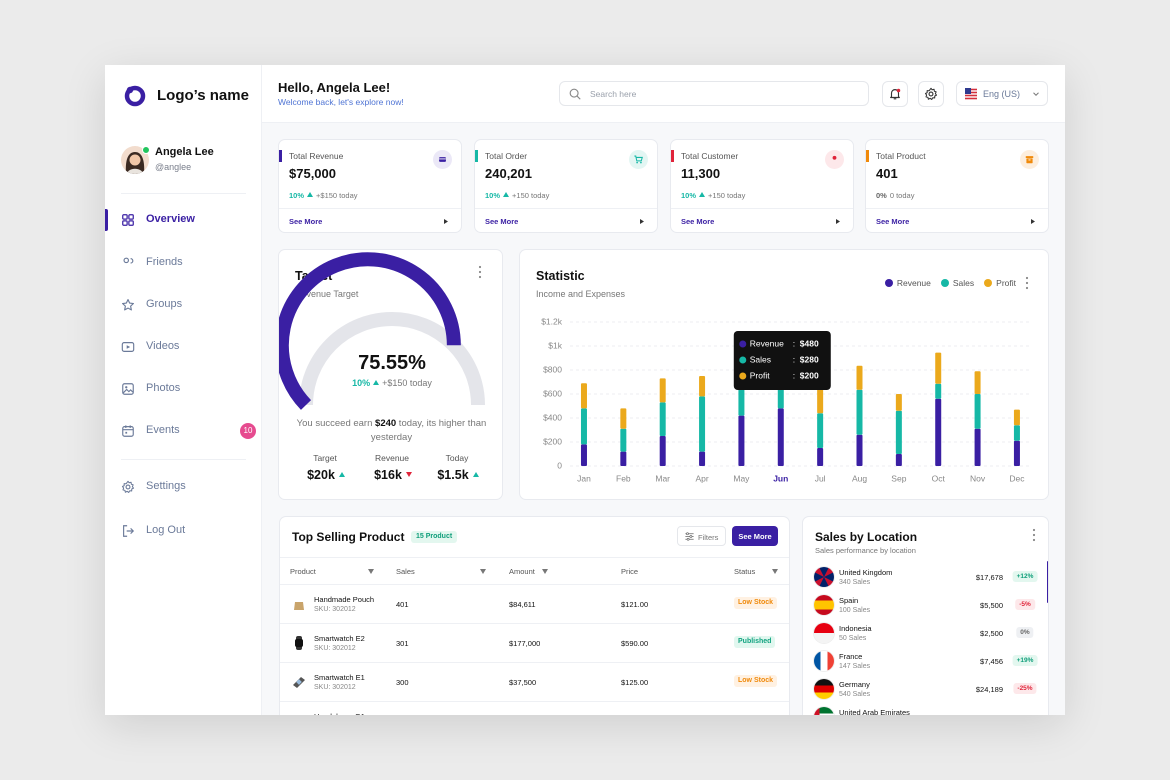 This screenshot has height=780, width=1170. What do you see at coordinates (183, 389) in the screenshot?
I see `nav-item: Photos` at bounding box center [183, 389].